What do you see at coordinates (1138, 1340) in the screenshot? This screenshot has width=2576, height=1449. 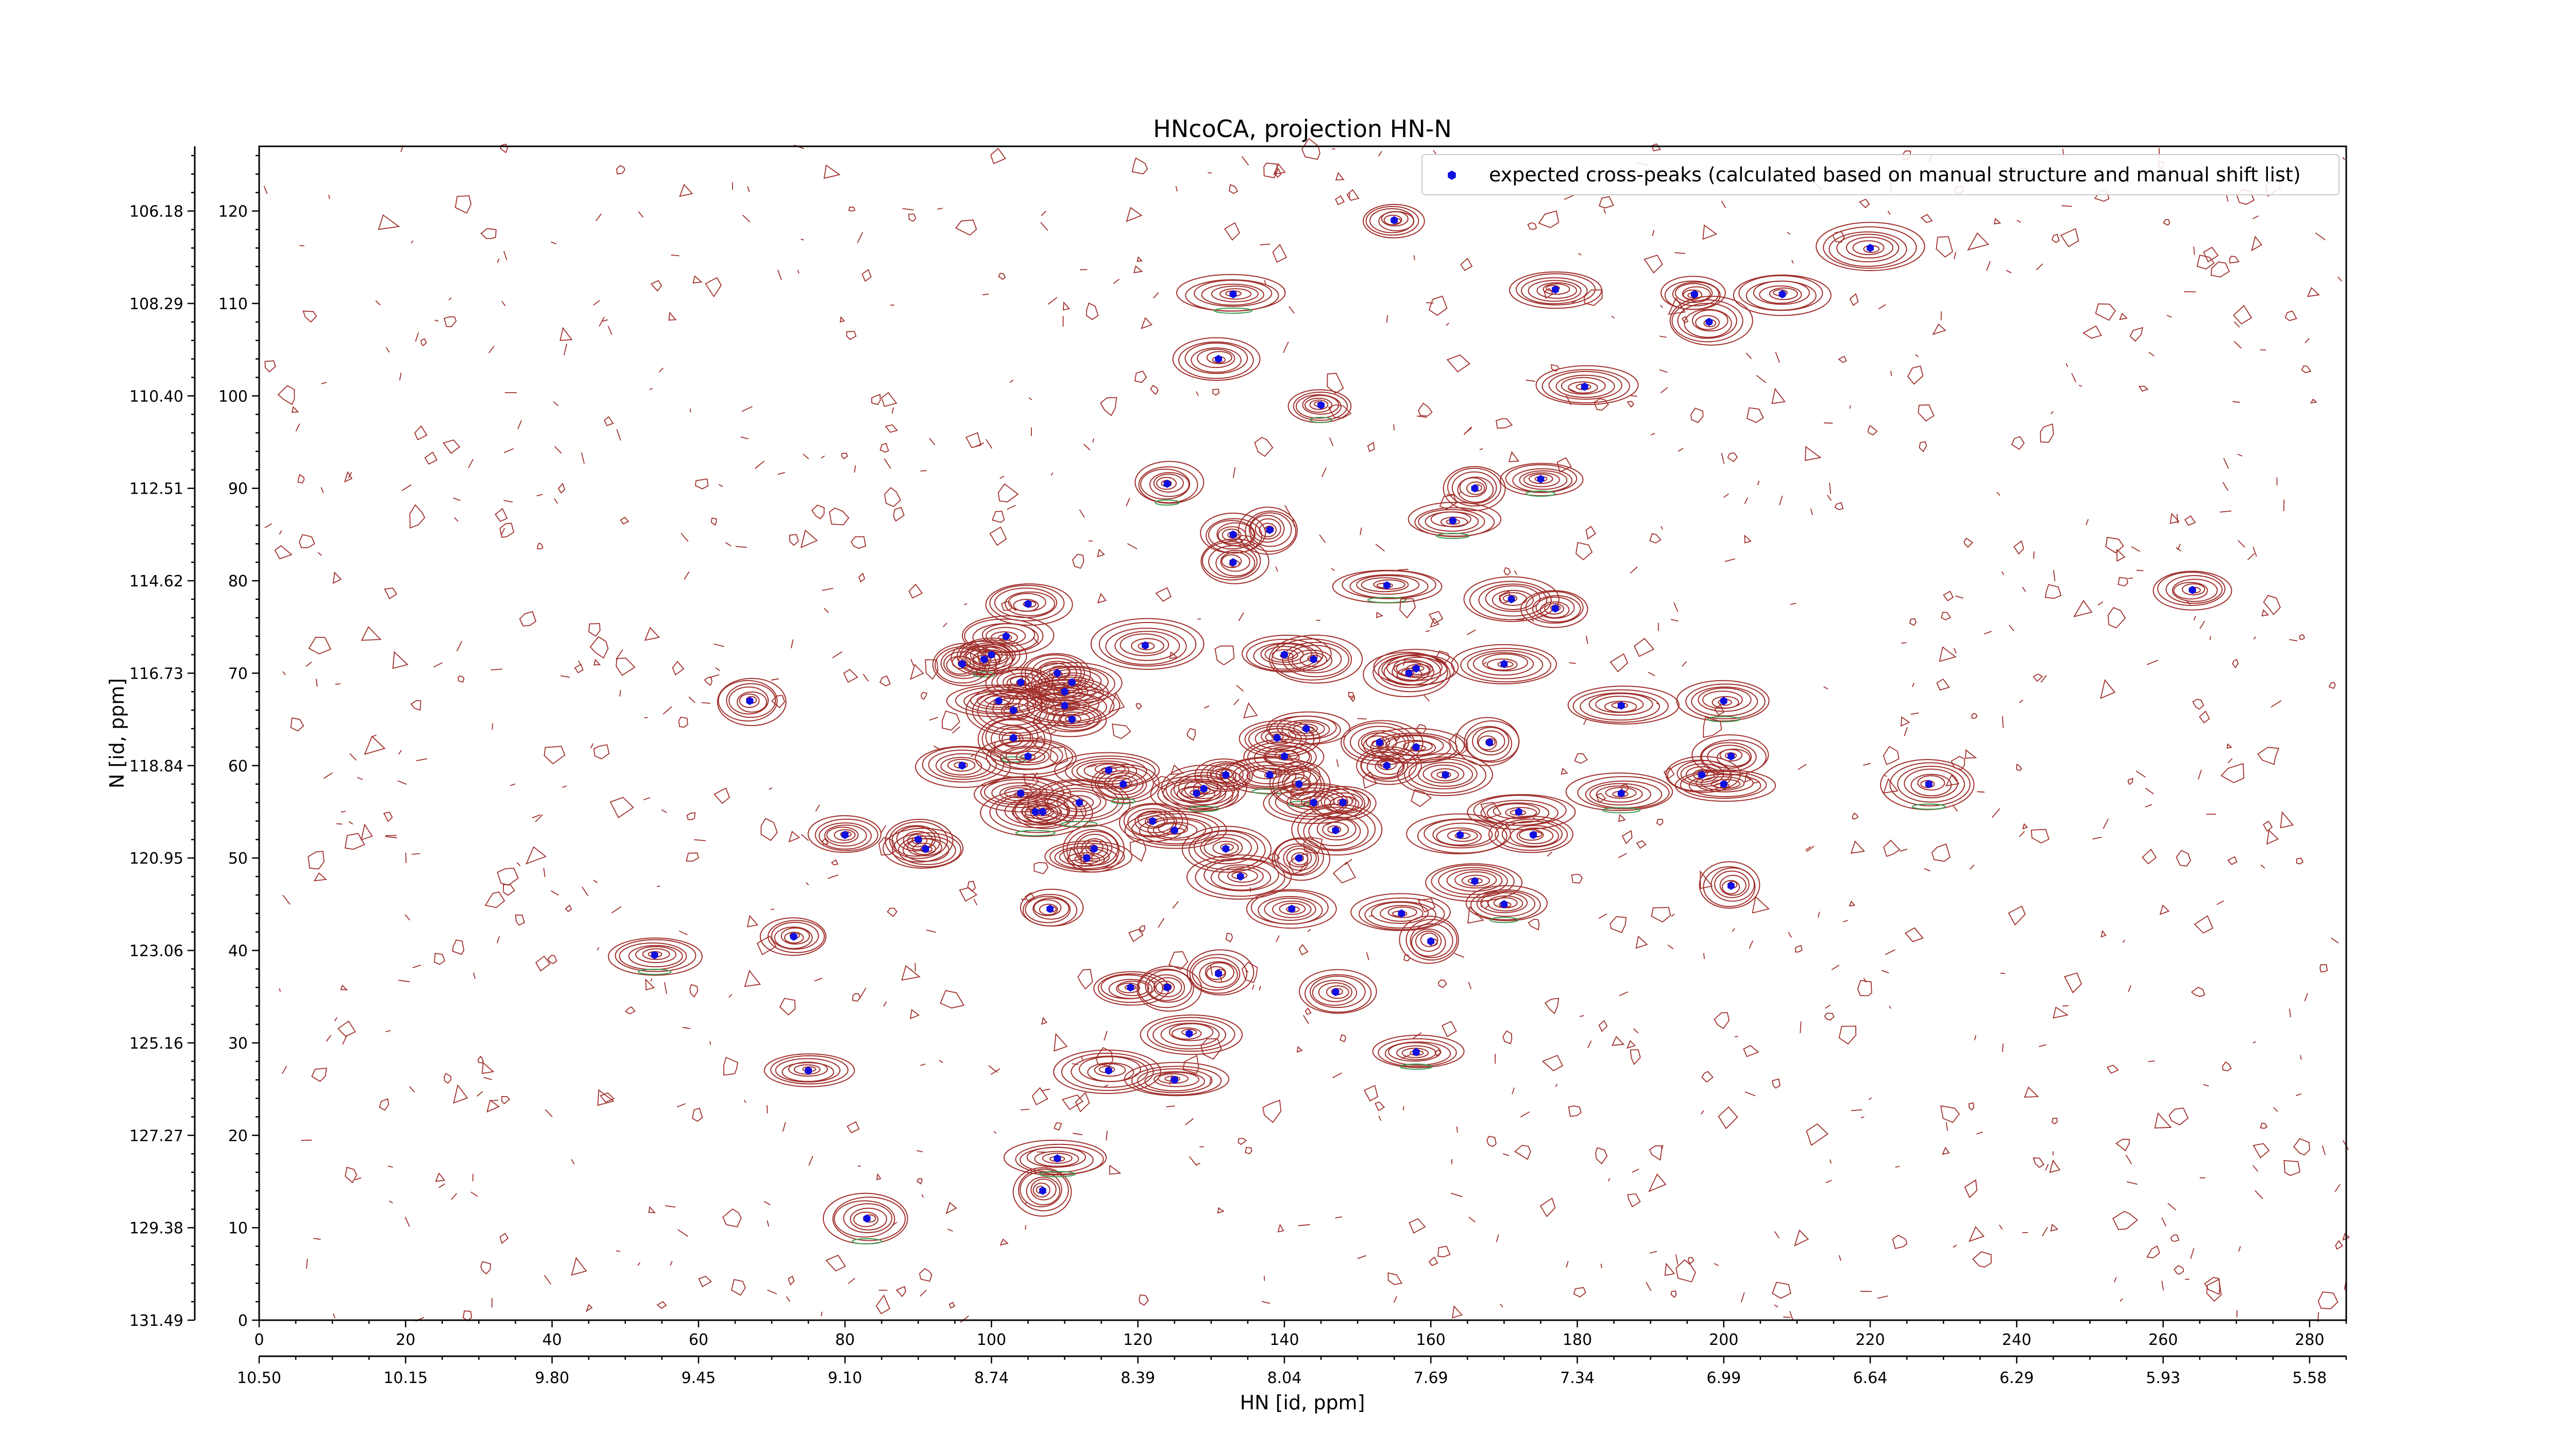 I see `x-tick-label: 120` at bounding box center [1138, 1340].